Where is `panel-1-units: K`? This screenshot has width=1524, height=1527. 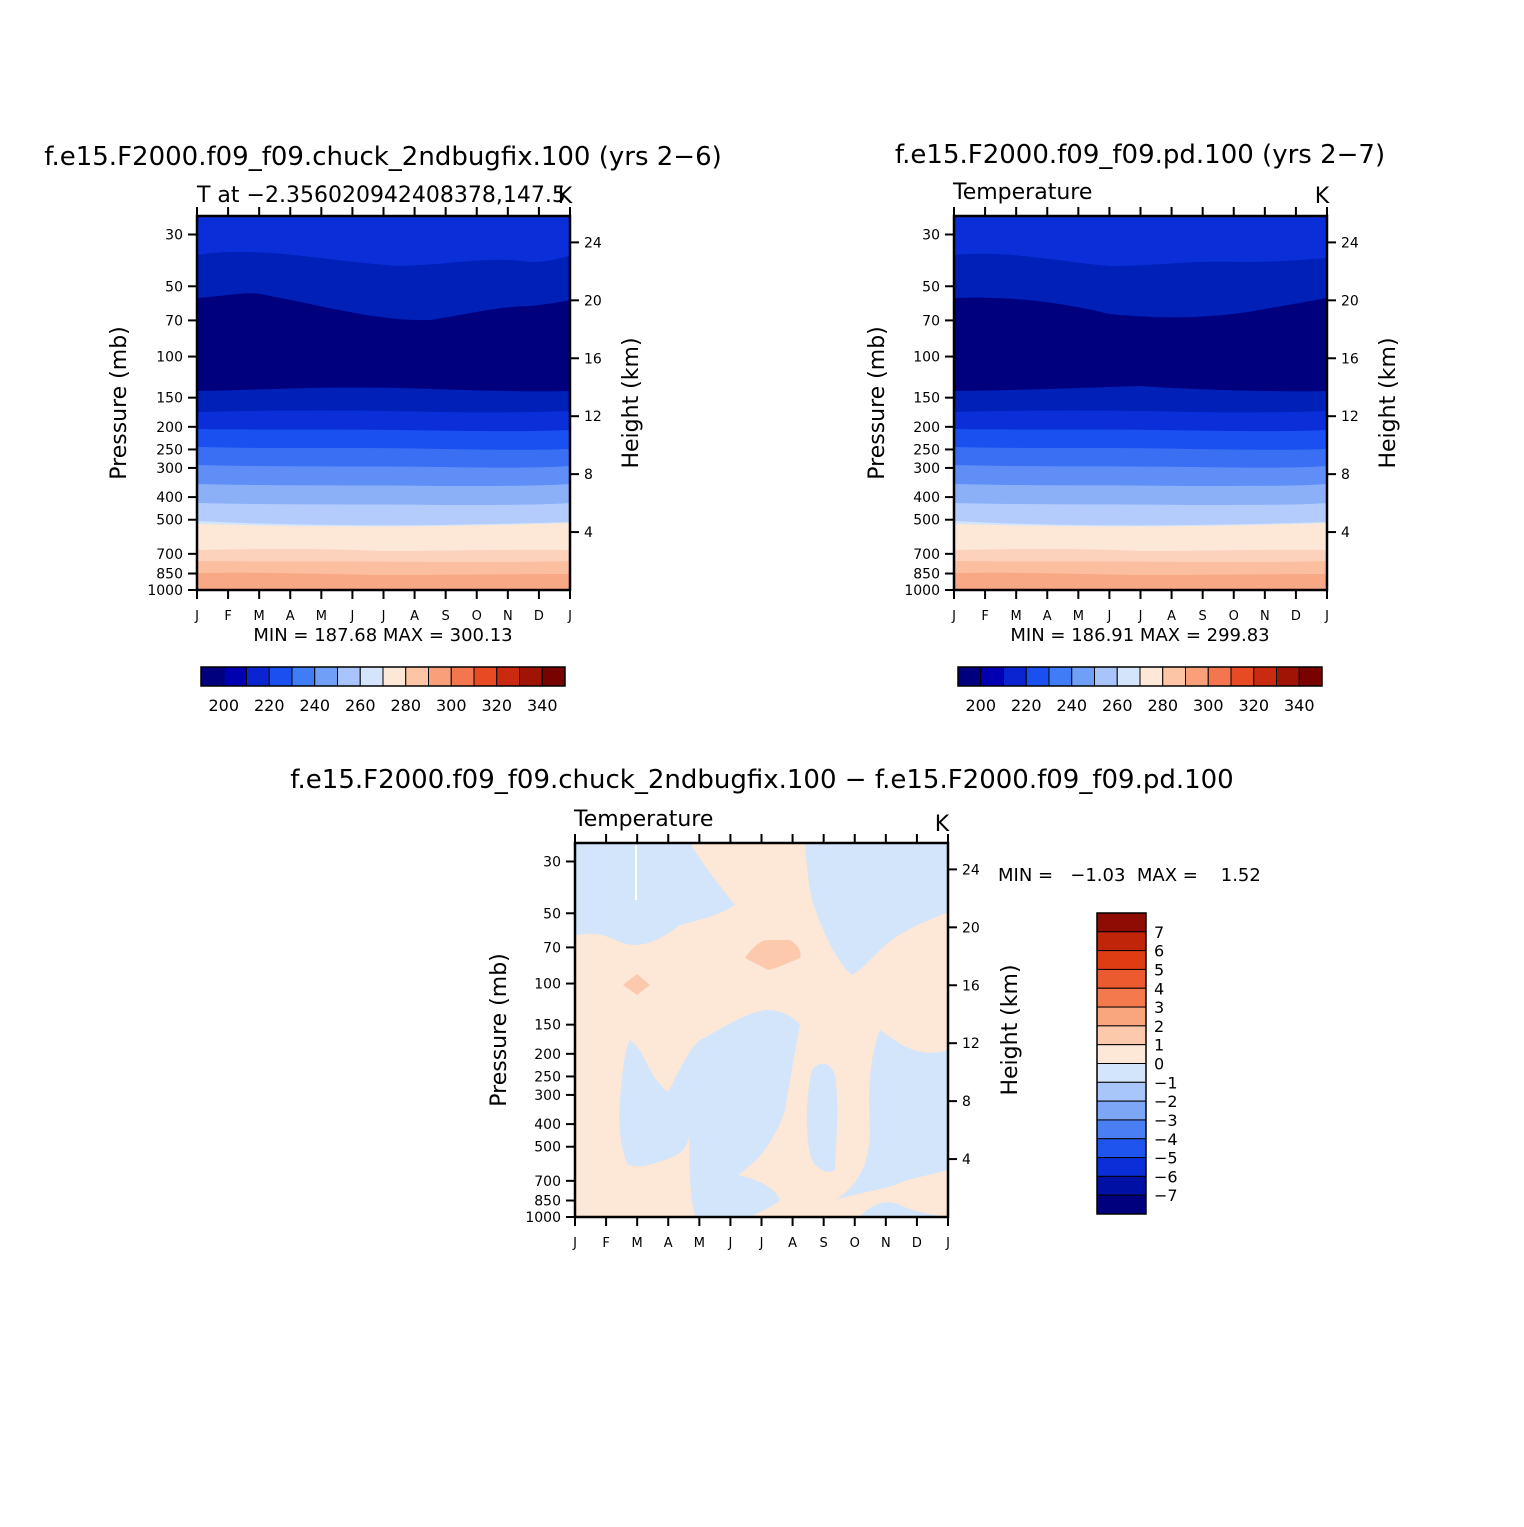
panel-1-units: K is located at coordinates (565, 196).